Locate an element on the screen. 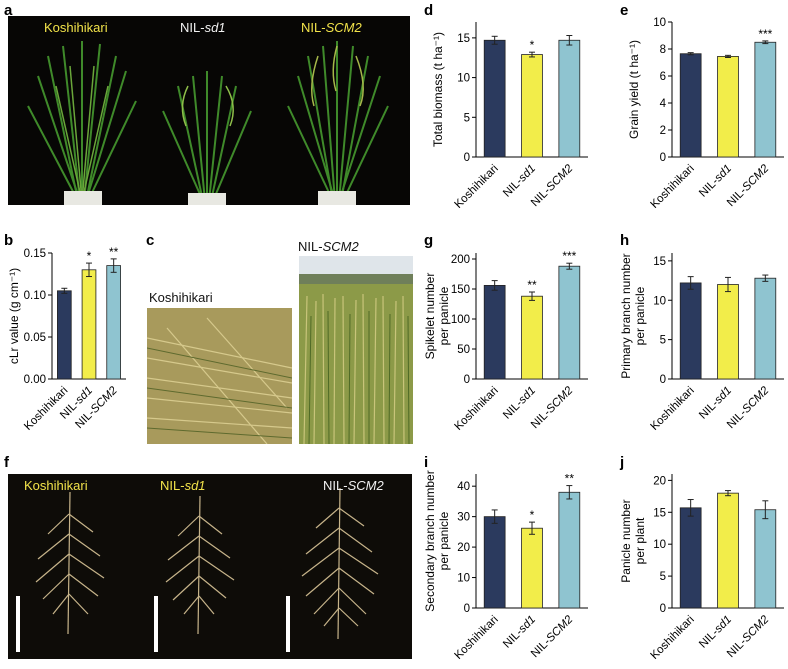 This screenshot has width=788, height=669. panel-letter-g: g is located at coordinates (429, 240).